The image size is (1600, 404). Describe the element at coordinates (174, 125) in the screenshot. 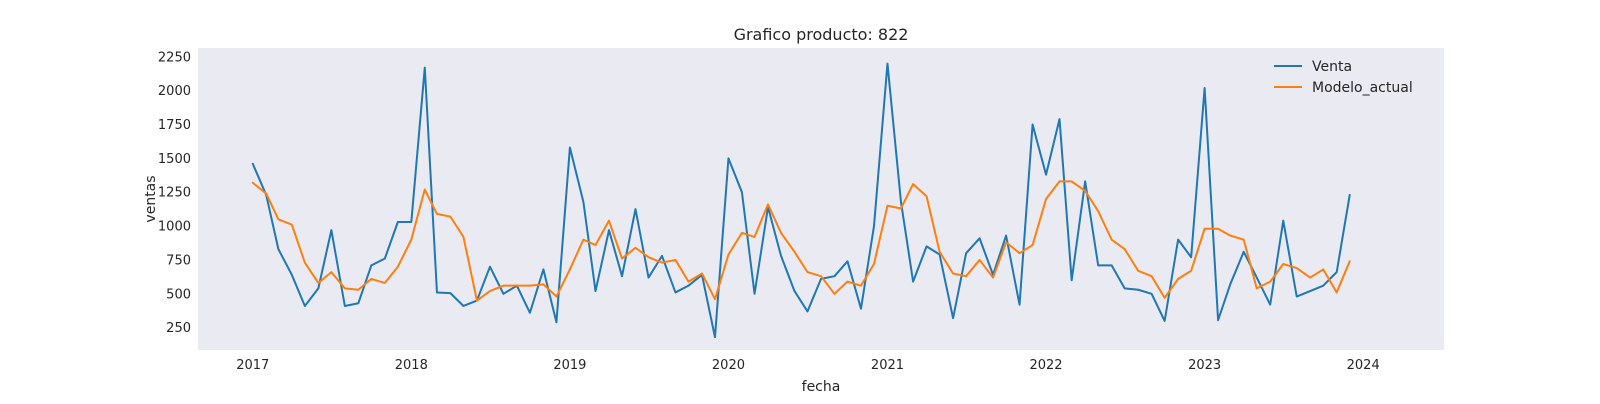

I see `y-tick-label: 1750` at that location.